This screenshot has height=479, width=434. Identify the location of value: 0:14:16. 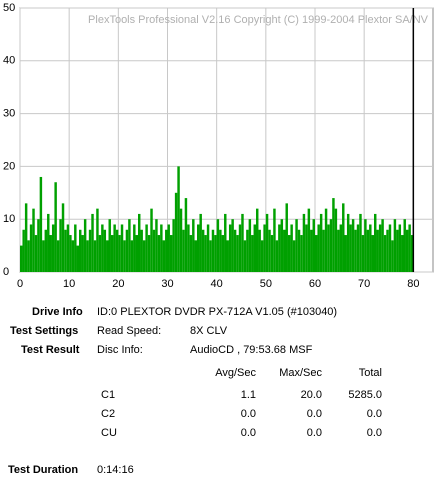
(115, 470).